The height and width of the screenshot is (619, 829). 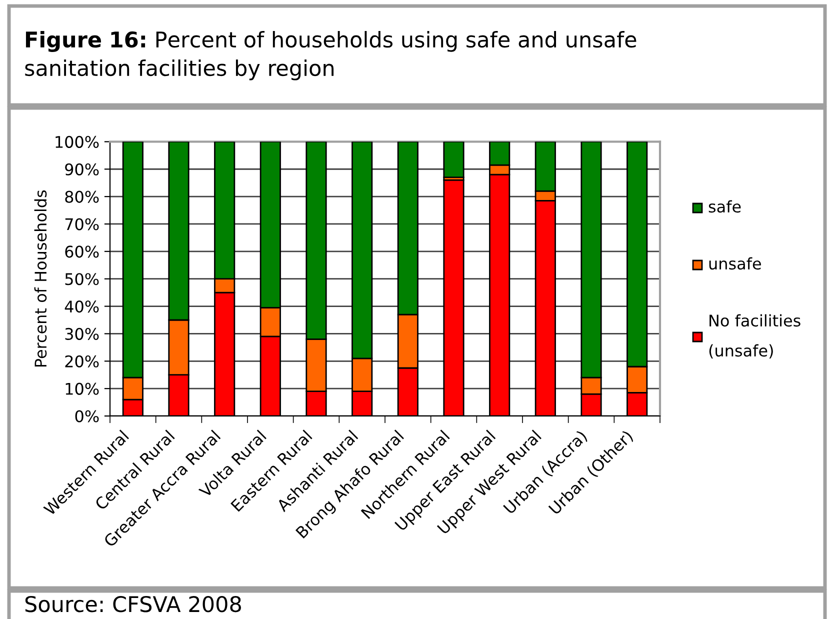 What do you see at coordinates (453, 160) in the screenshot?
I see `bar` at bounding box center [453, 160].